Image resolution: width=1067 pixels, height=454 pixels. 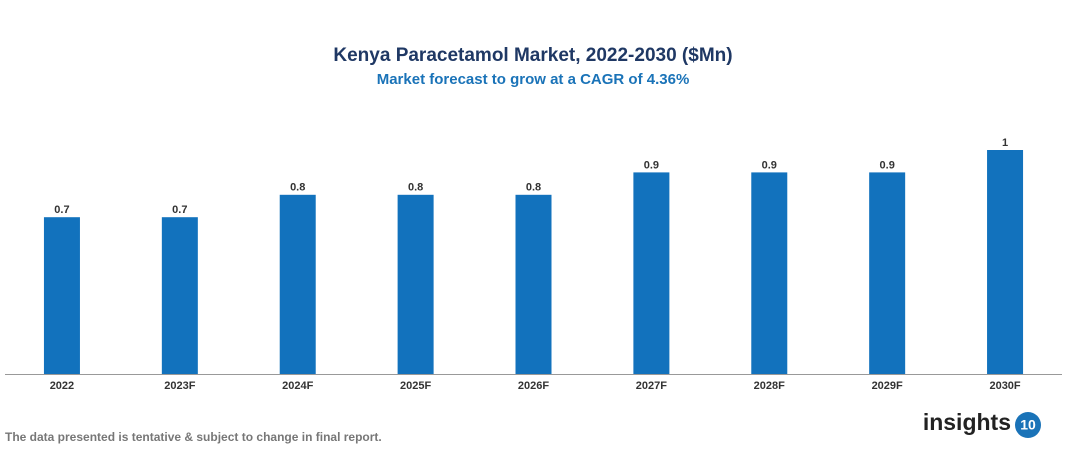 I want to click on x-tick-label: 2030F, so click(x=1004, y=386).